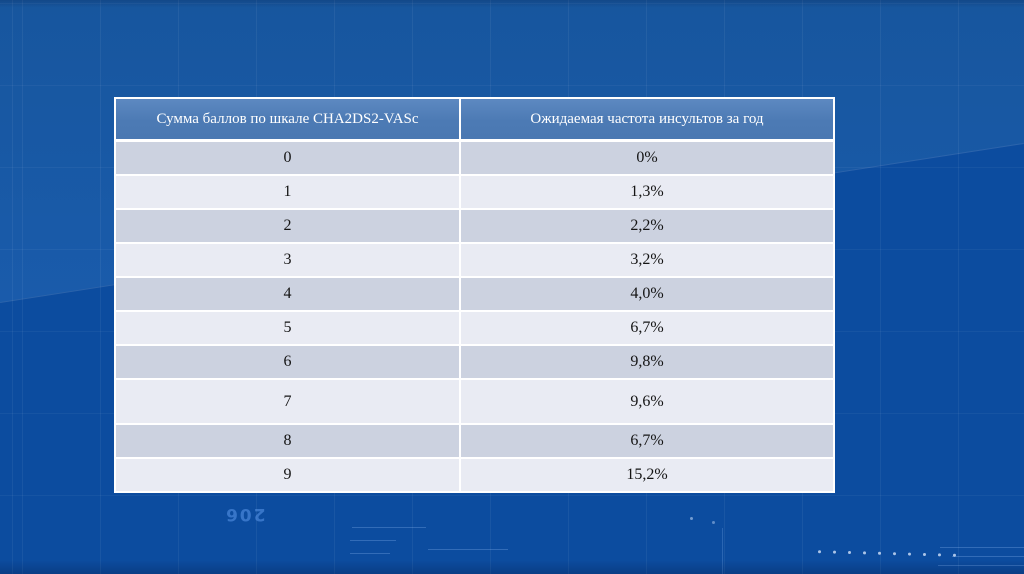 This screenshot has height=574, width=1024. What do you see at coordinates (287, 441) in the screenshot?
I see `score-cell: 8` at bounding box center [287, 441].